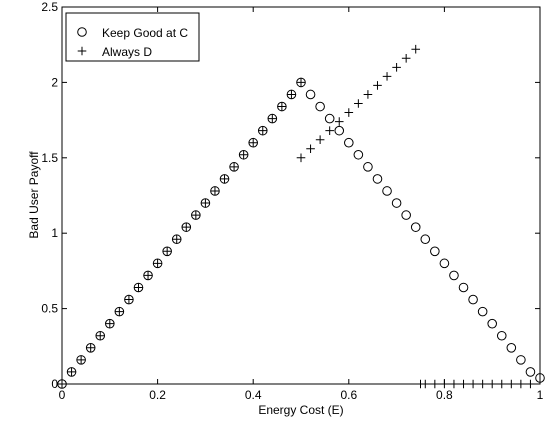  What do you see at coordinates (82, 32) in the screenshot?
I see `legend-marker-circle` at bounding box center [82, 32].